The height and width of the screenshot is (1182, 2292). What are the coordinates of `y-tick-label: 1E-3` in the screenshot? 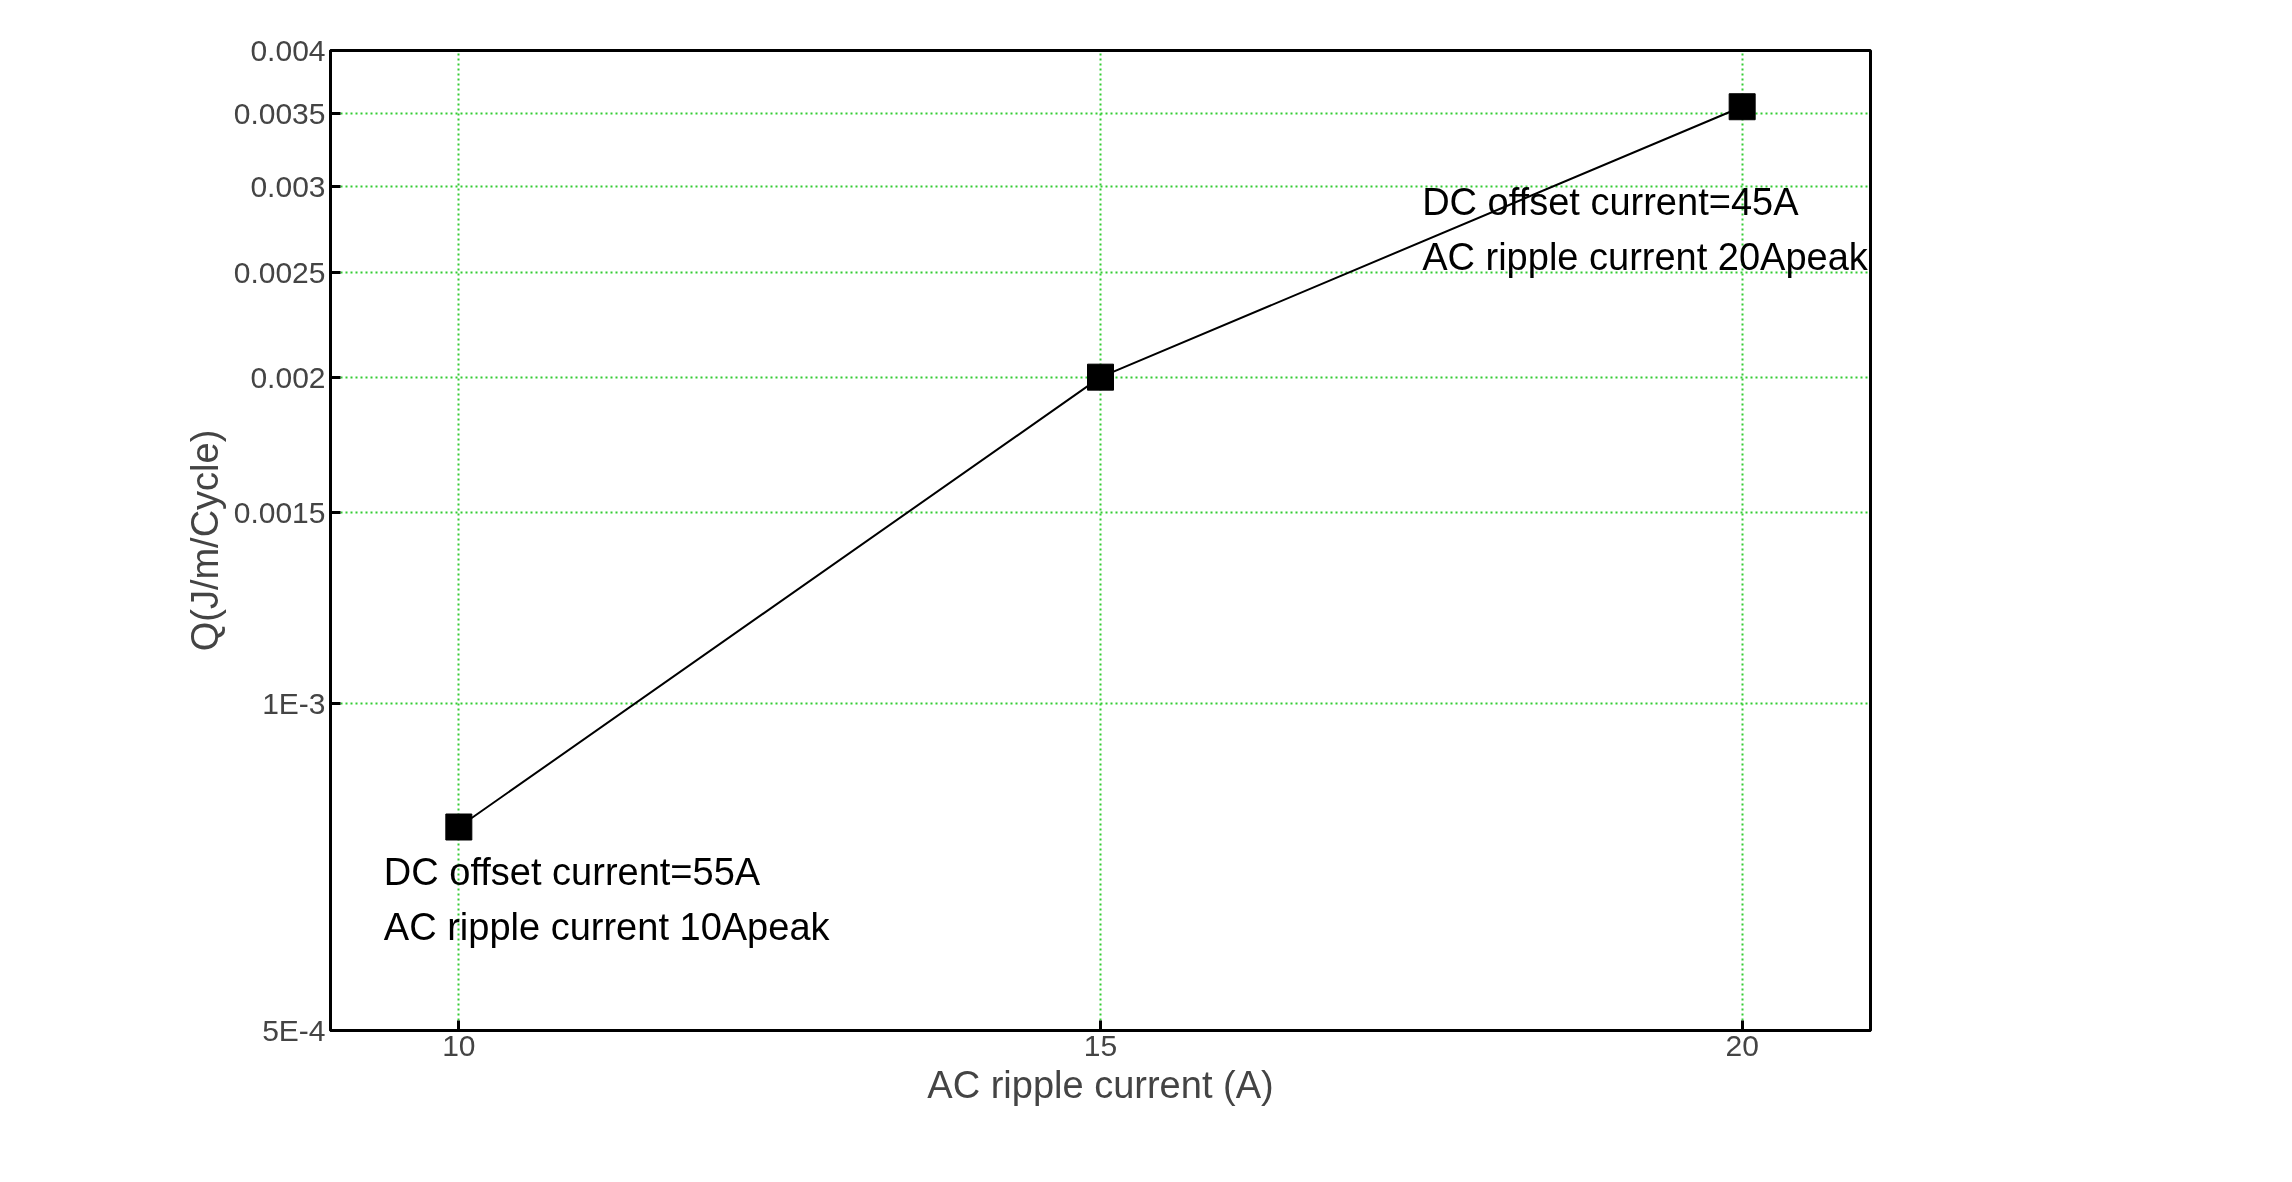 It's located at (294, 704).